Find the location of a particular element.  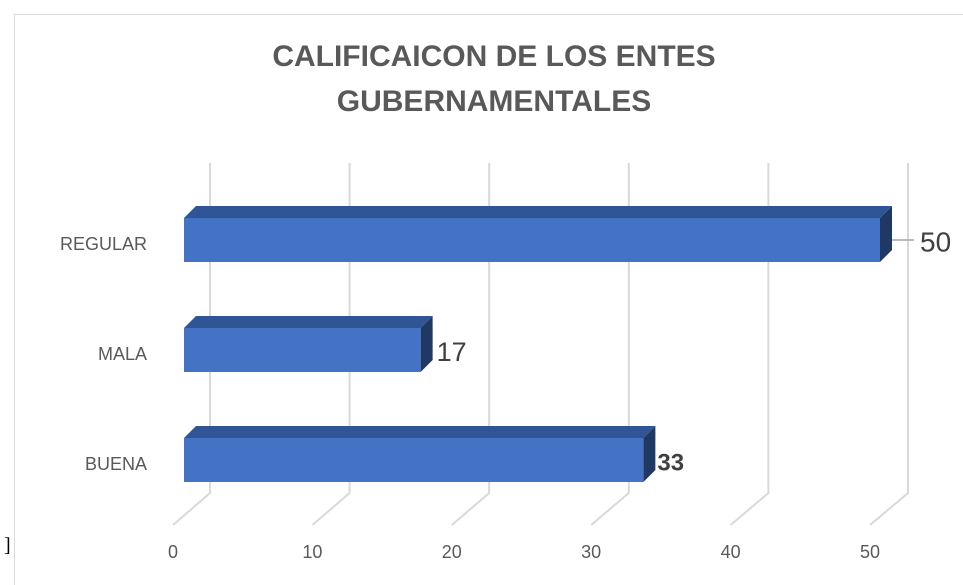

x-tick-label: 50 is located at coordinates (870, 552).